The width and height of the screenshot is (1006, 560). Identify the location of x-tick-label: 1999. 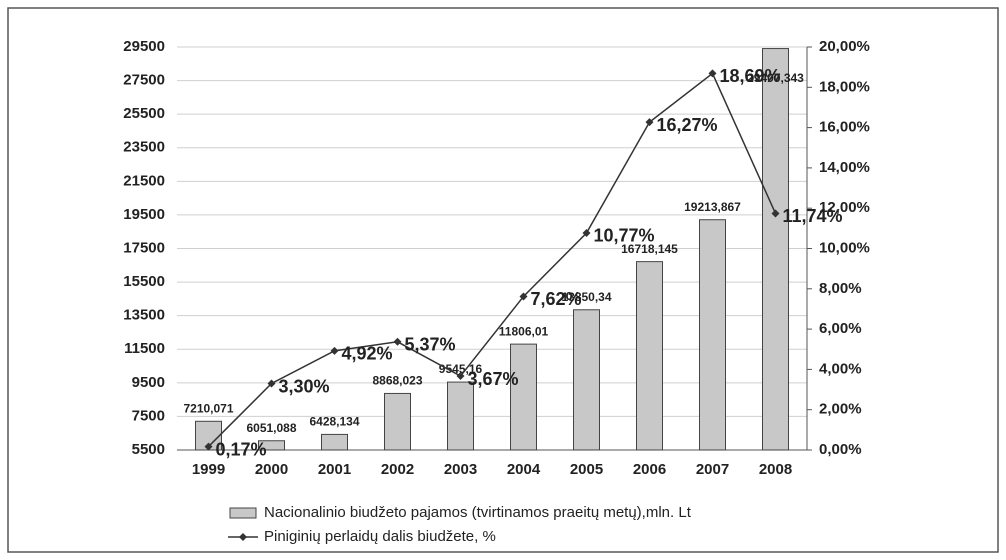
(208, 469).